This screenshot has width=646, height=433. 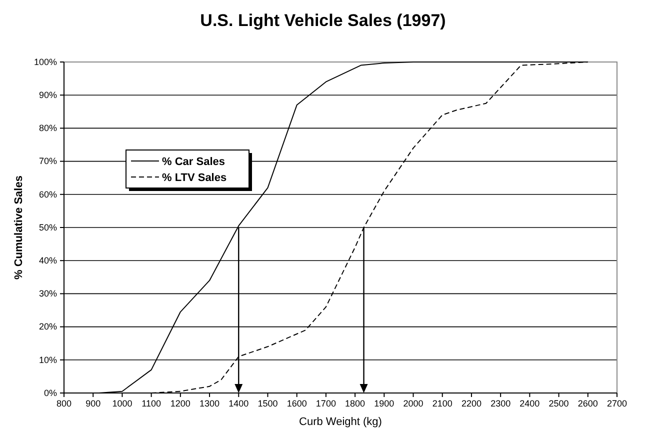 What do you see at coordinates (500, 403) in the screenshot?
I see `x-tick-label: 2300` at bounding box center [500, 403].